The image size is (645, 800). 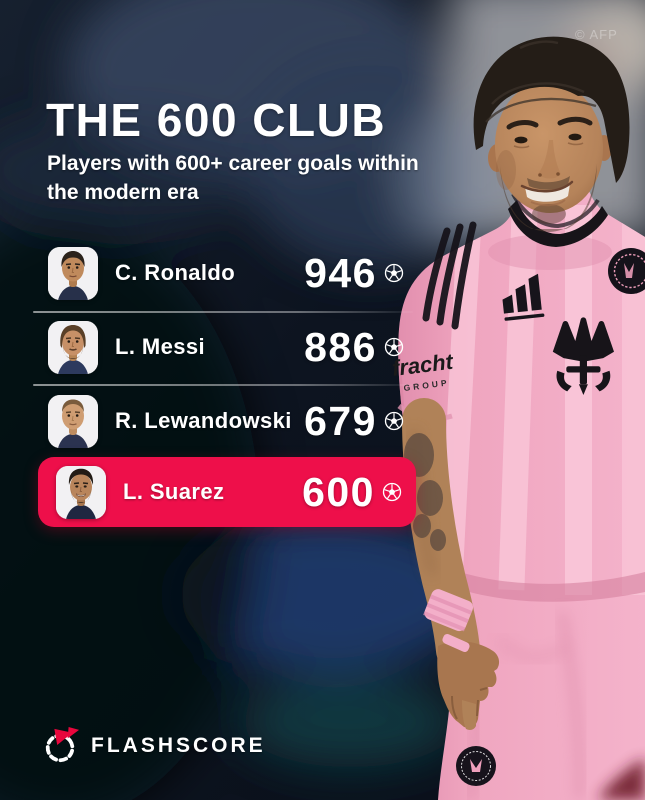 I want to click on player-avatar-messi, so click(x=73, y=347).